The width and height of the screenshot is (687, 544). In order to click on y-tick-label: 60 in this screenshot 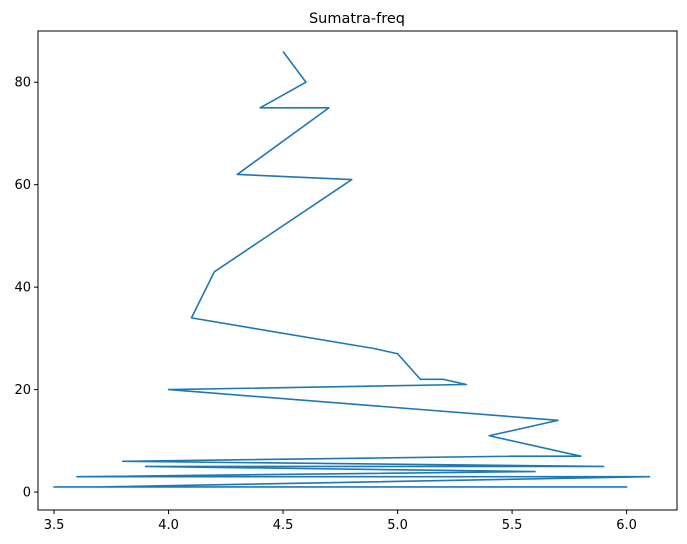, I will do `click(22, 185)`.